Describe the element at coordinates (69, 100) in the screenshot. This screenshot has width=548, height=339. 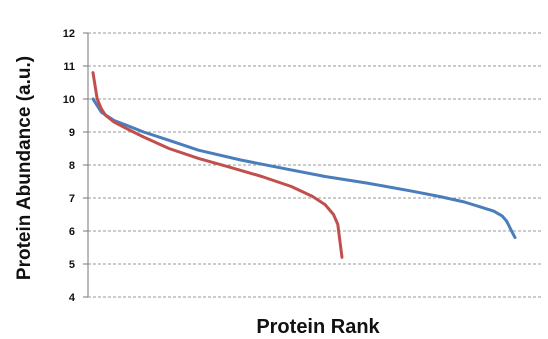
I see `y-tick-label: 10` at that location.